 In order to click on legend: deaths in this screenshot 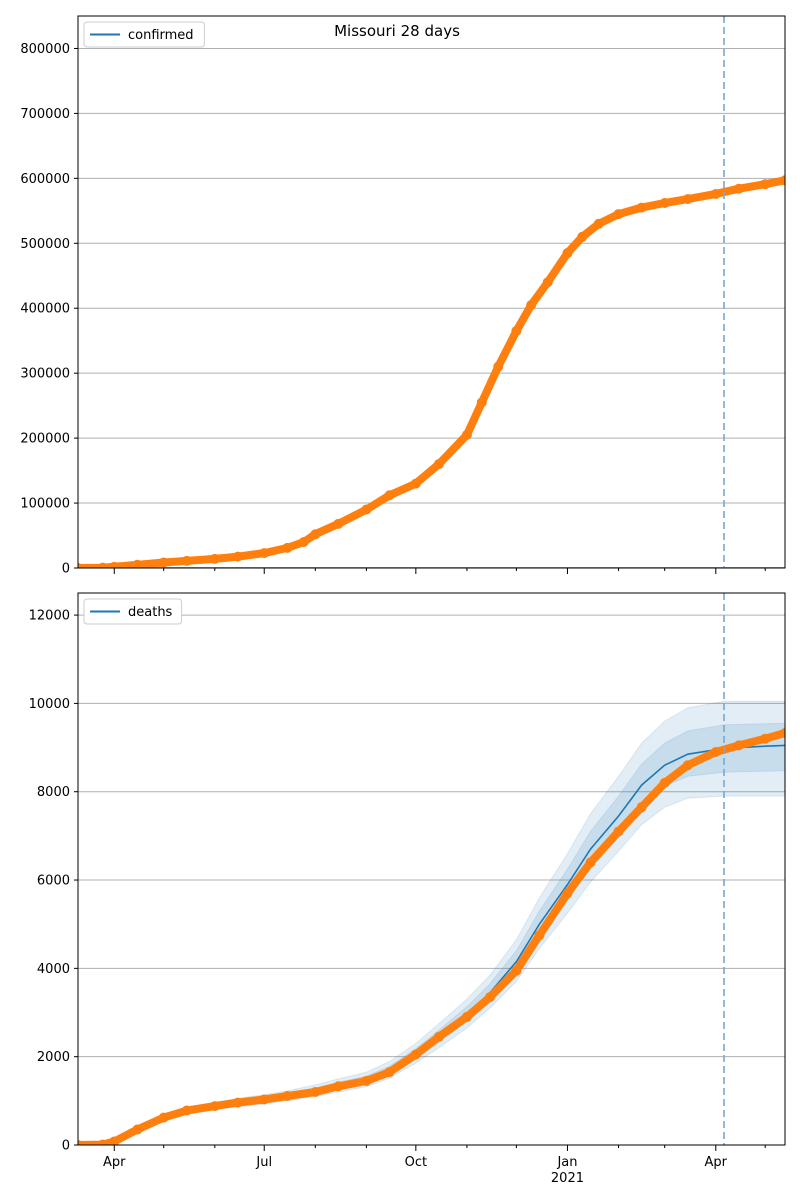, I will do `click(133, 611)`.